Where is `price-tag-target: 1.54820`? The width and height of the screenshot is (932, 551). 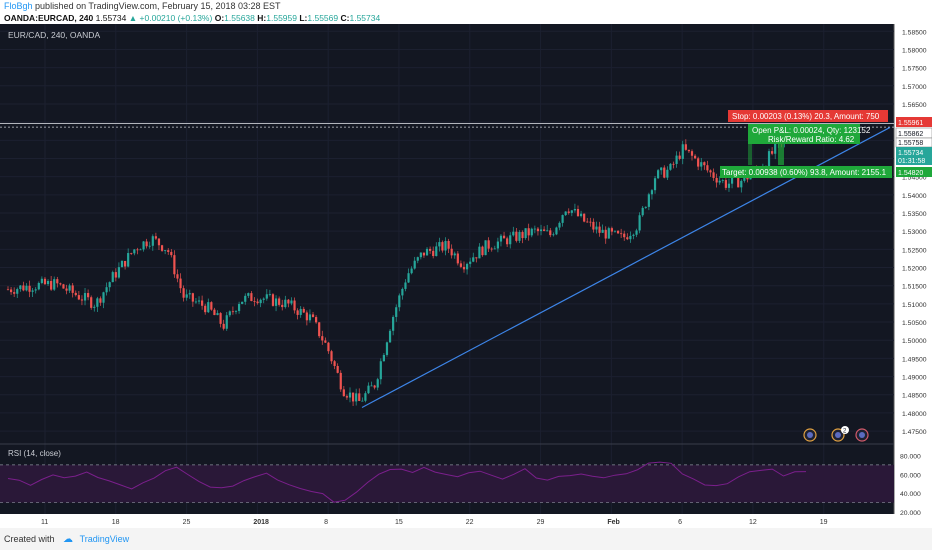
price-tag-target: 1.54820 is located at coordinates (914, 172).